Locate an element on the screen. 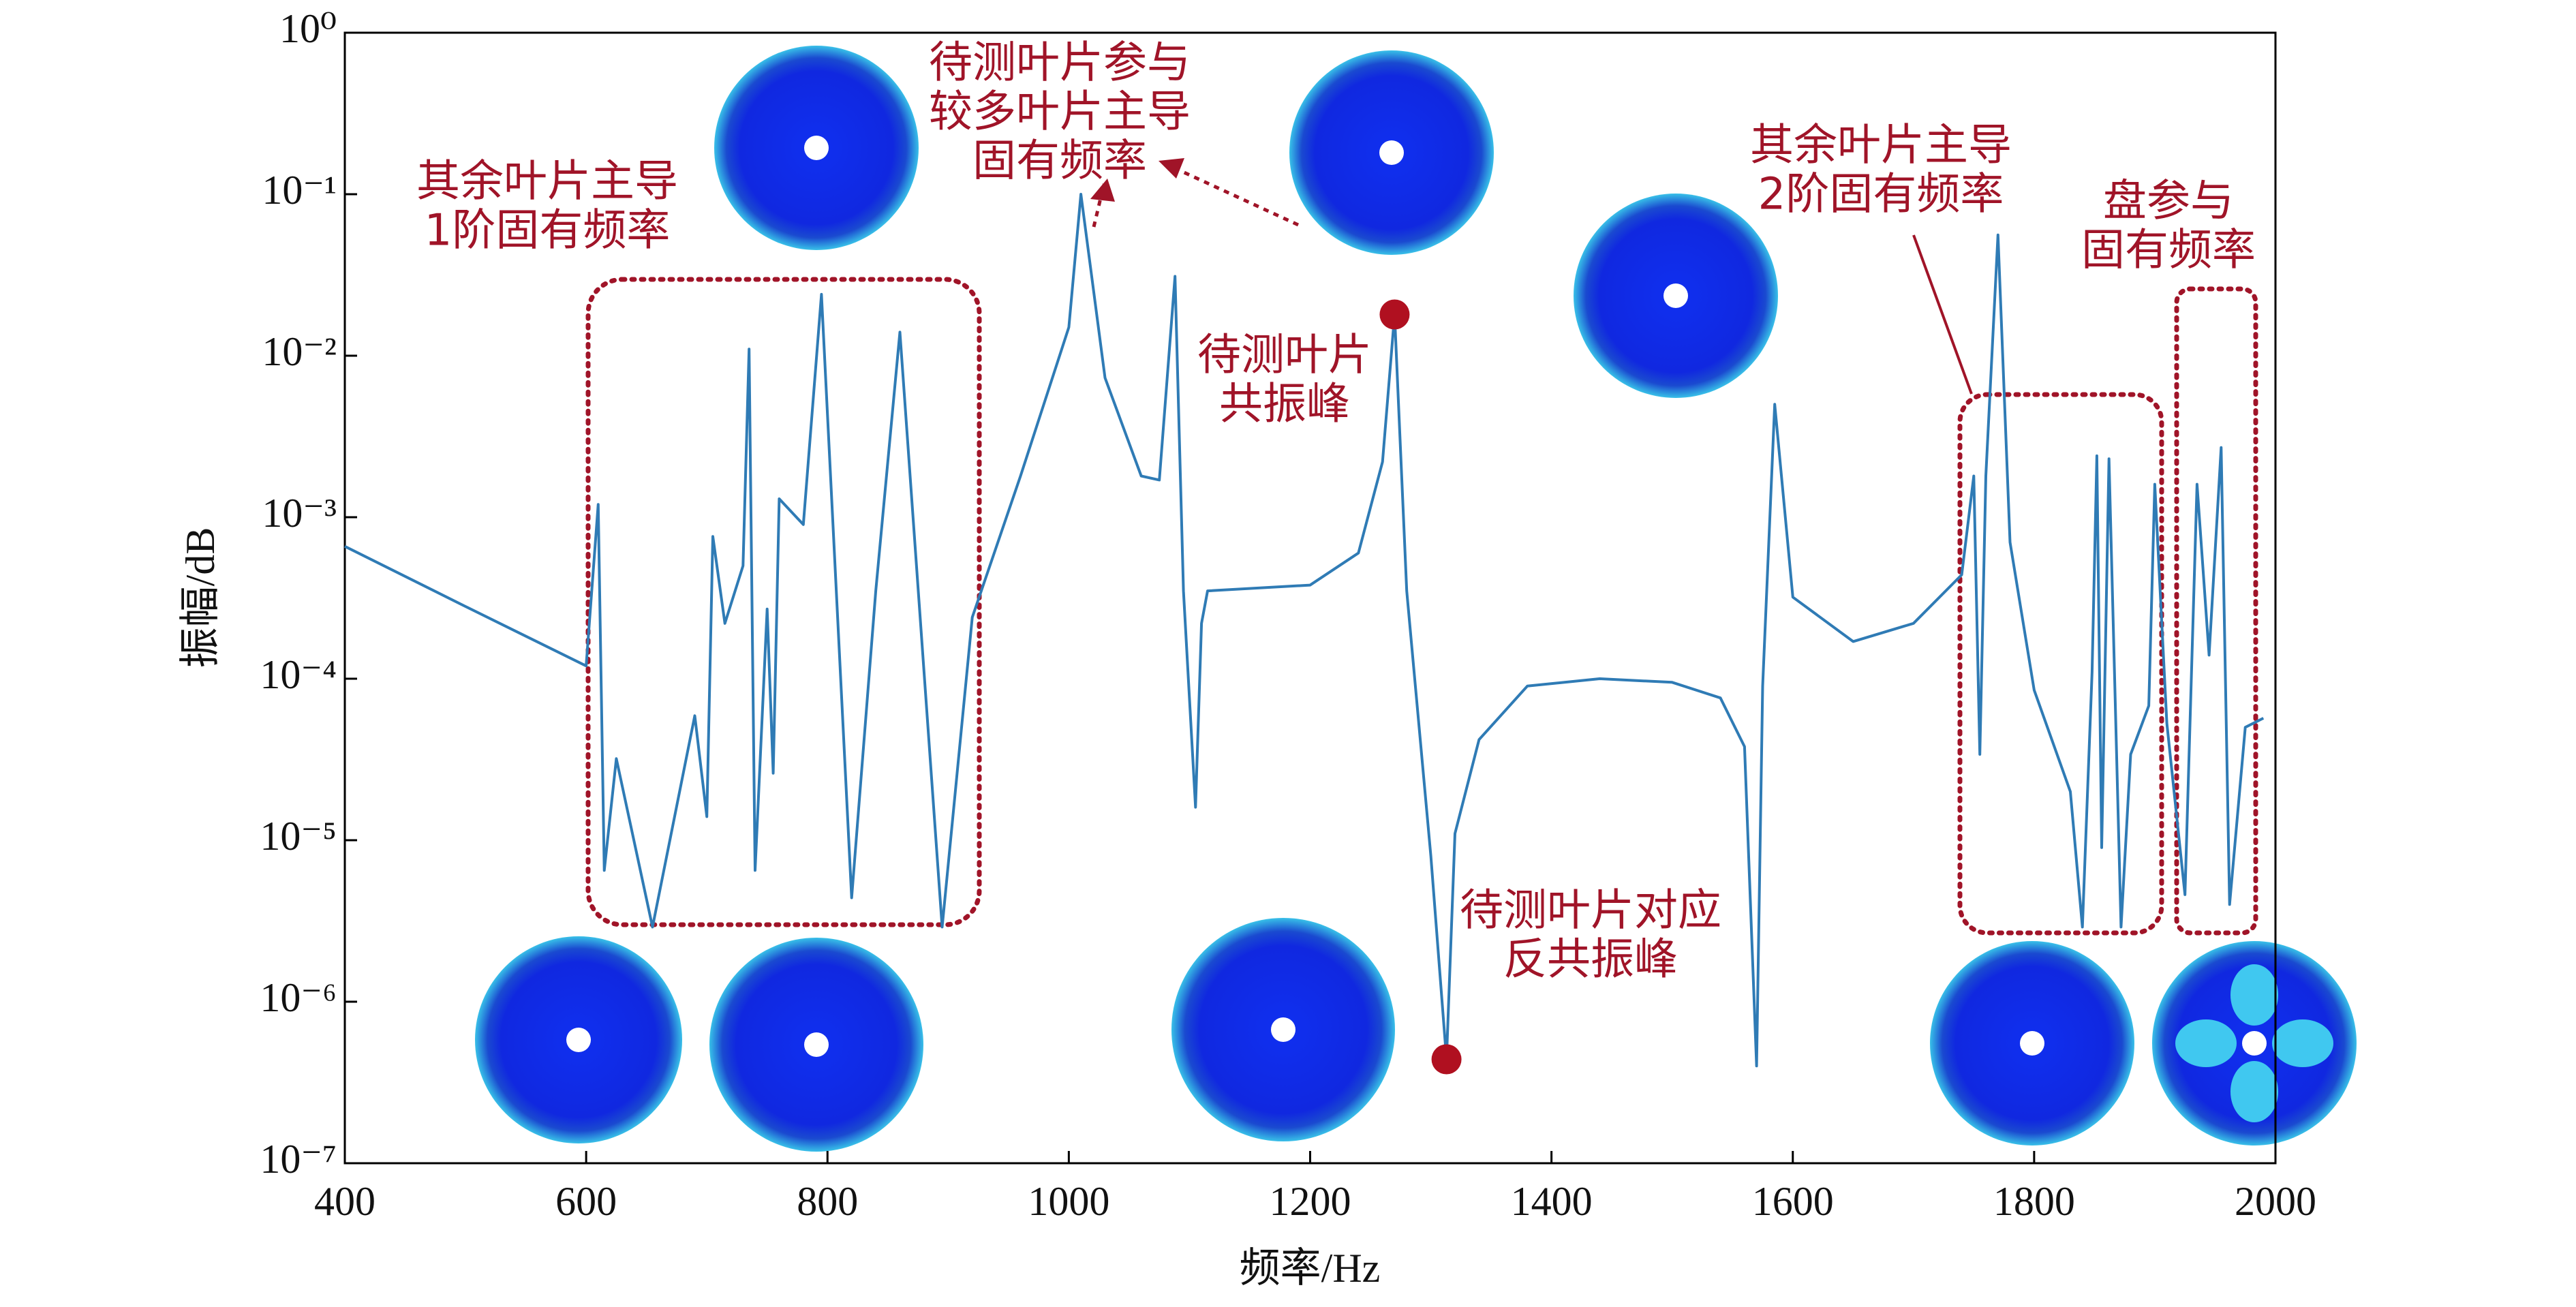 This screenshot has height=1307, width=2576. y-tick-label: 10⁻⁶ is located at coordinates (298, 997).